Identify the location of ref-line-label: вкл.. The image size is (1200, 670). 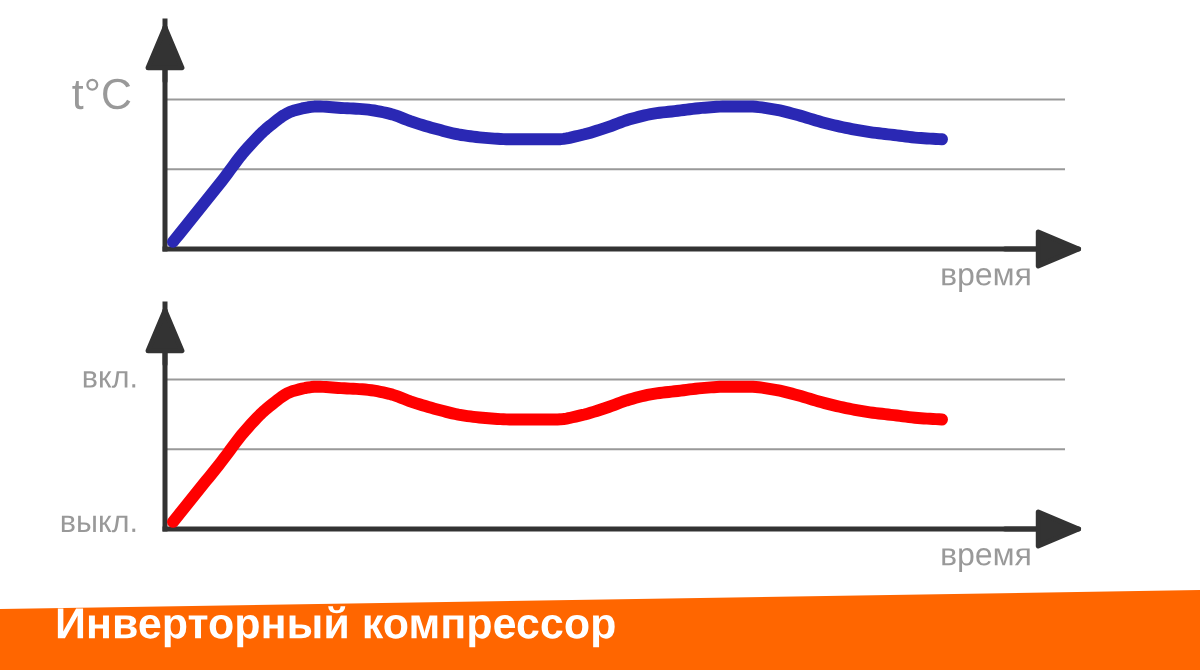
(109, 379).